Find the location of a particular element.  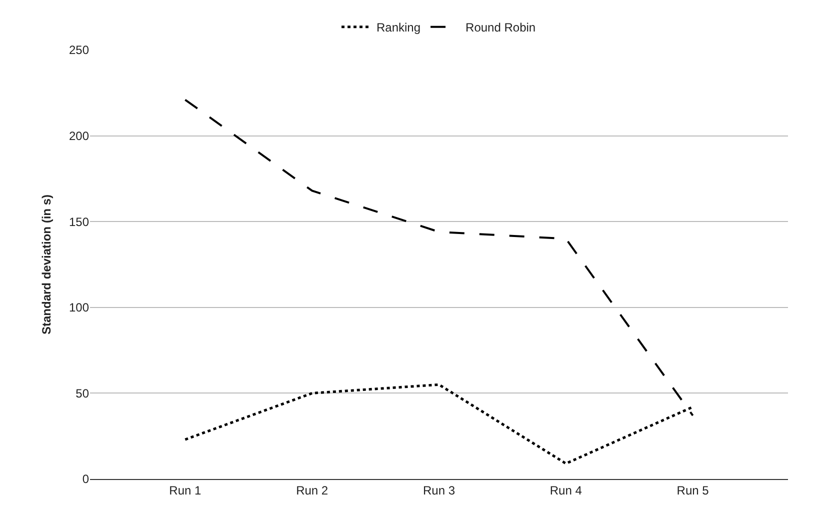

y-tick-label: 250 is located at coordinates (79, 50).